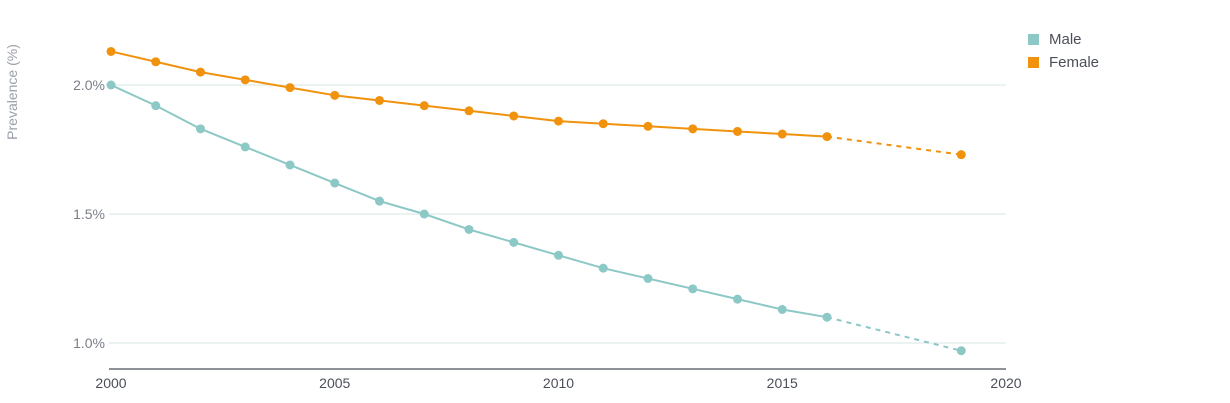  I want to click on data-point-female-2015, so click(782, 134).